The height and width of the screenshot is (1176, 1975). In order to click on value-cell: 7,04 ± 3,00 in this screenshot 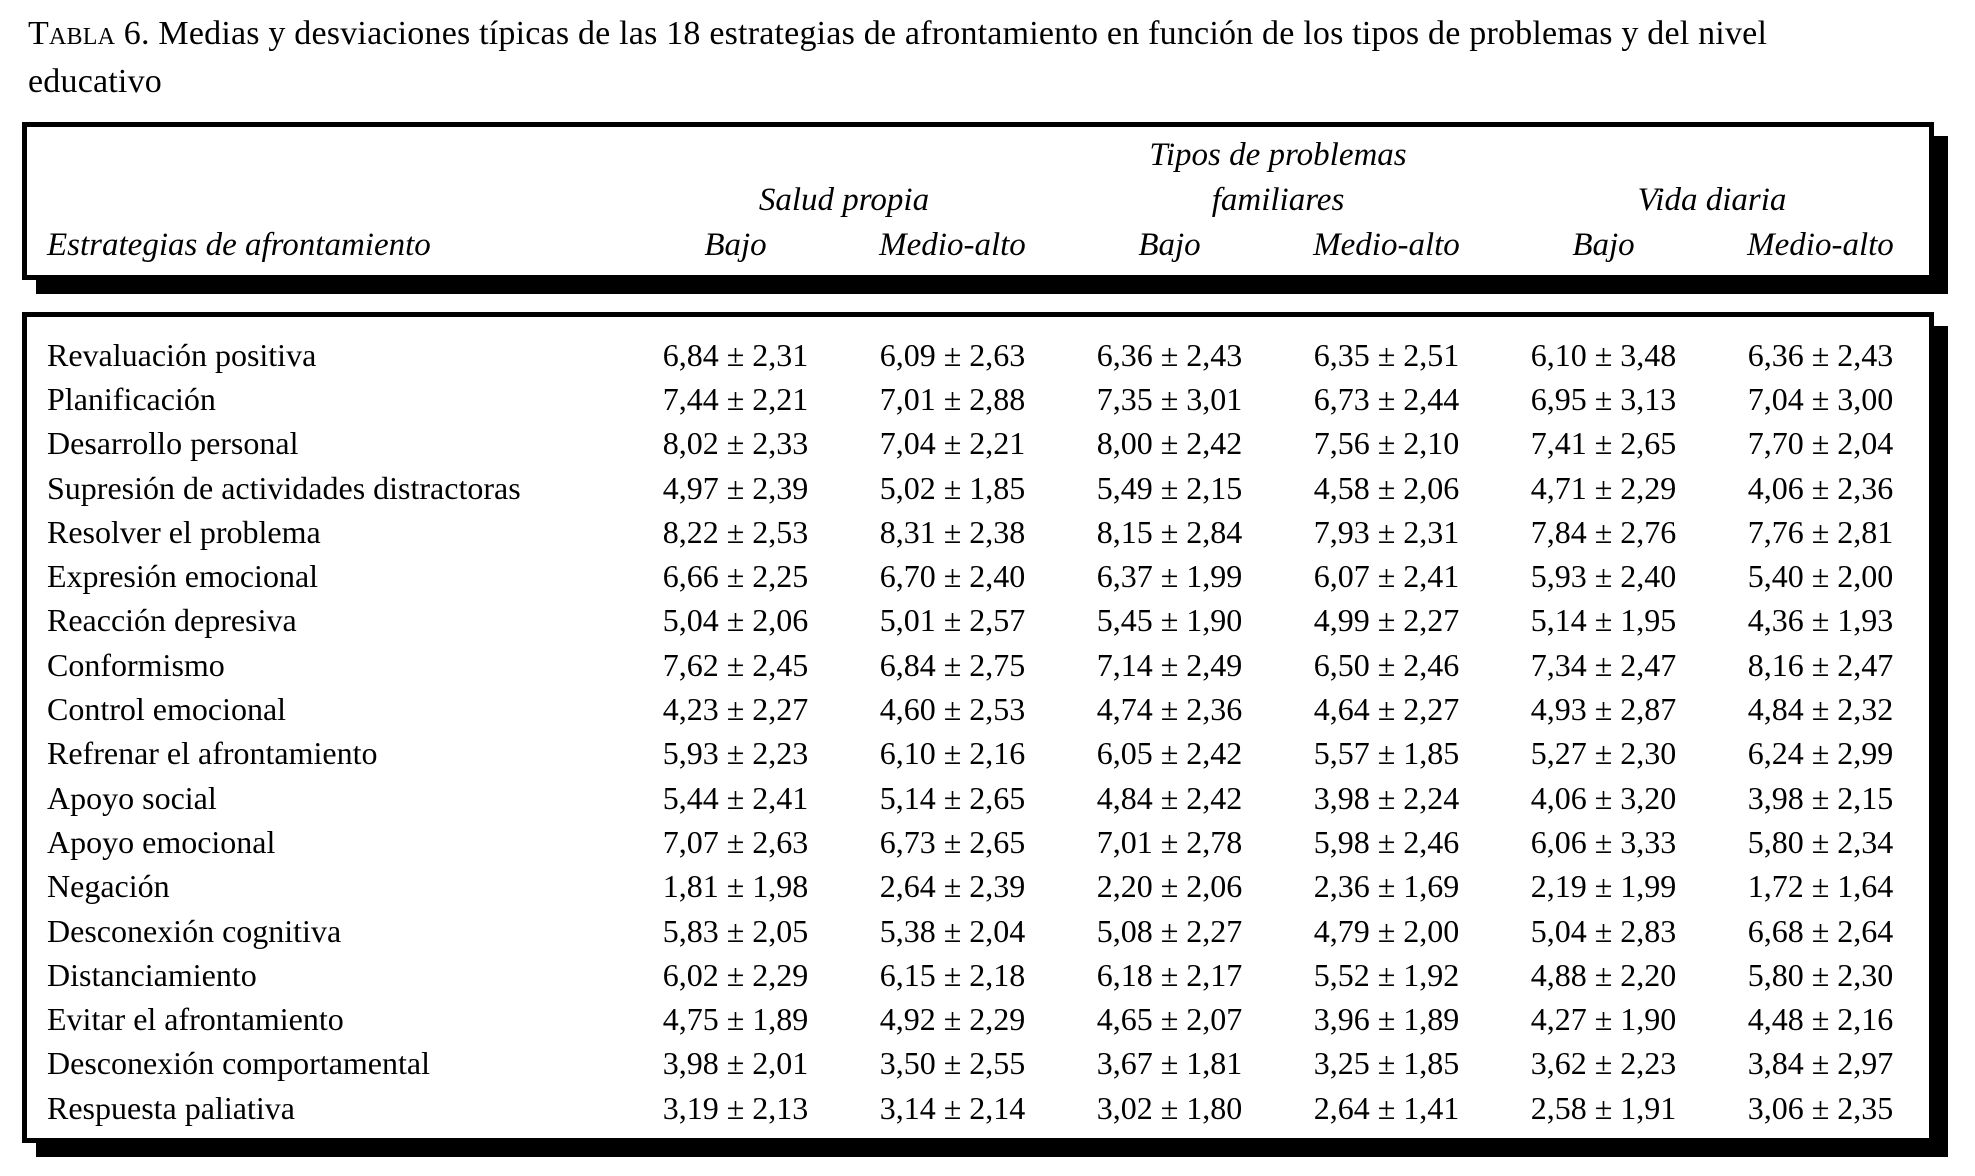, I will do `click(1820, 398)`.